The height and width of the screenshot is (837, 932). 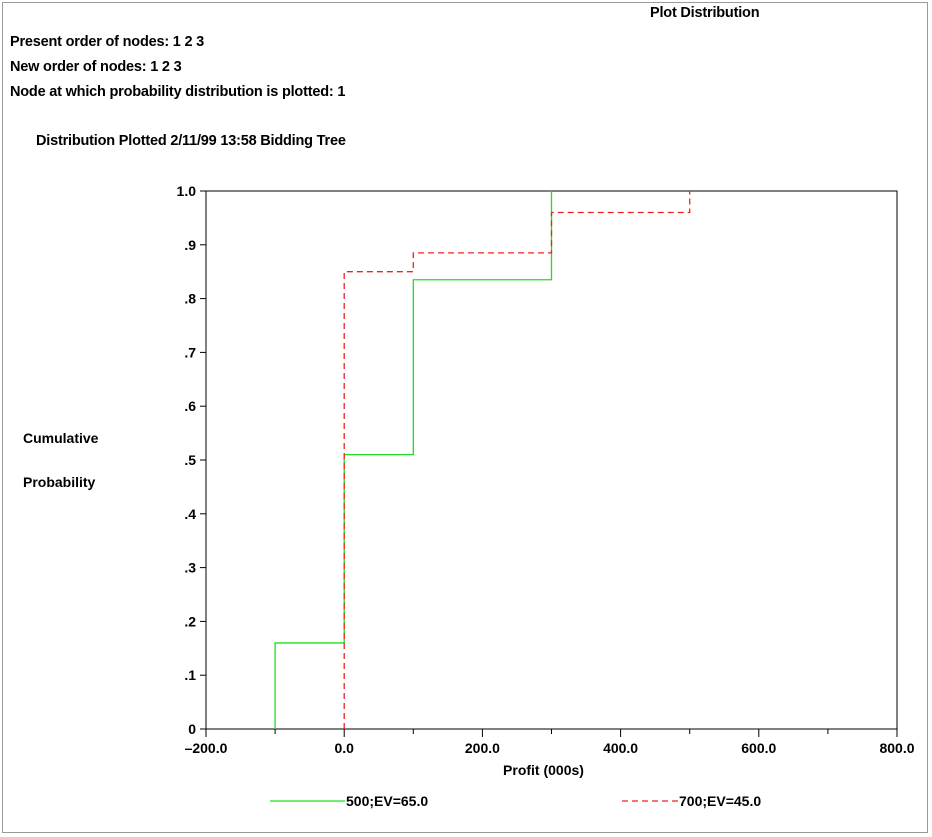 What do you see at coordinates (192, 729) in the screenshot?
I see `y-tick-label: 0` at bounding box center [192, 729].